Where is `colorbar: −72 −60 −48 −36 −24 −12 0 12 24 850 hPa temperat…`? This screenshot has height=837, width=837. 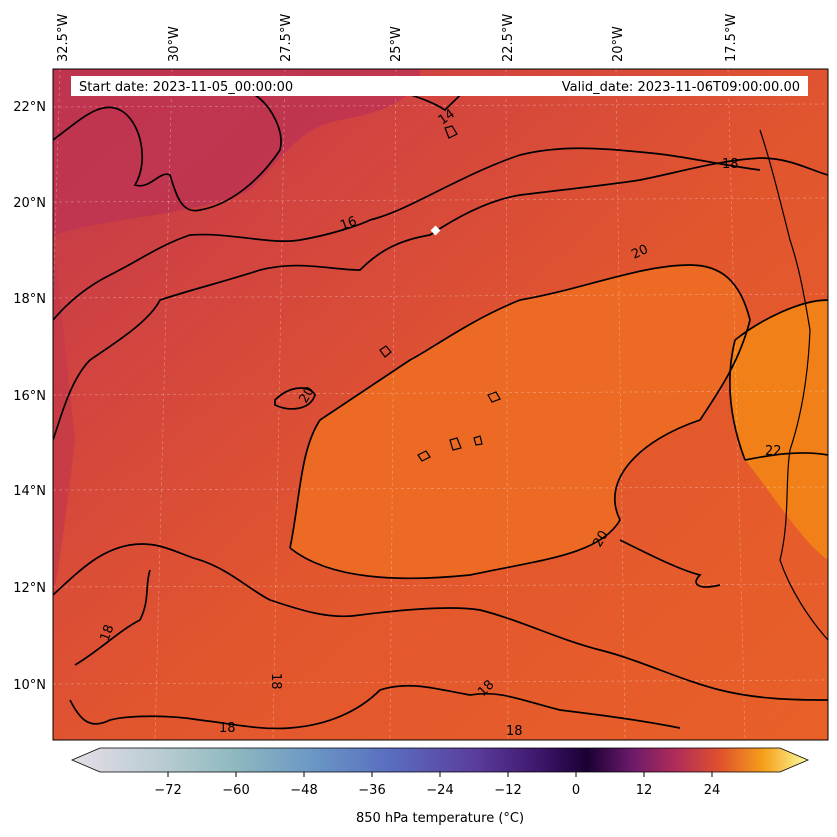 colorbar: −72 −60 −48 −36 −24 −12 0 12 24 850 hPa temperat… is located at coordinates (440, 786).